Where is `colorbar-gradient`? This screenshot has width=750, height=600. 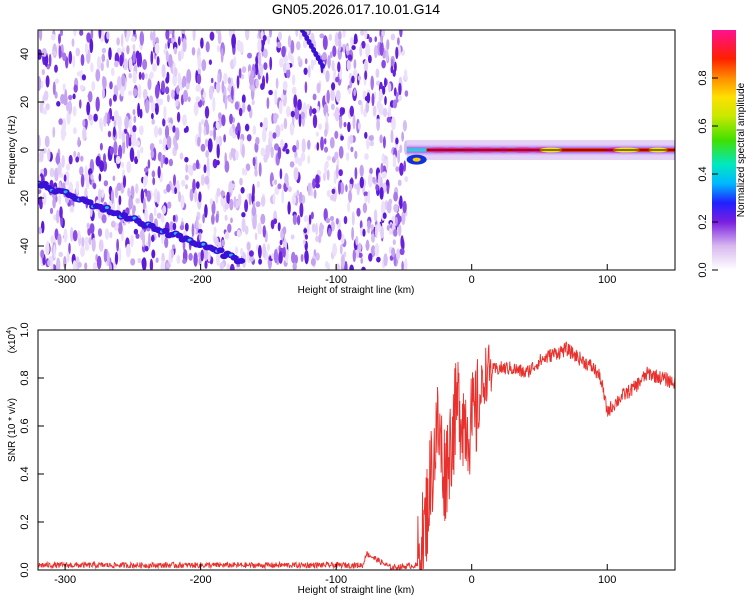 colorbar-gradient is located at coordinates (724, 150).